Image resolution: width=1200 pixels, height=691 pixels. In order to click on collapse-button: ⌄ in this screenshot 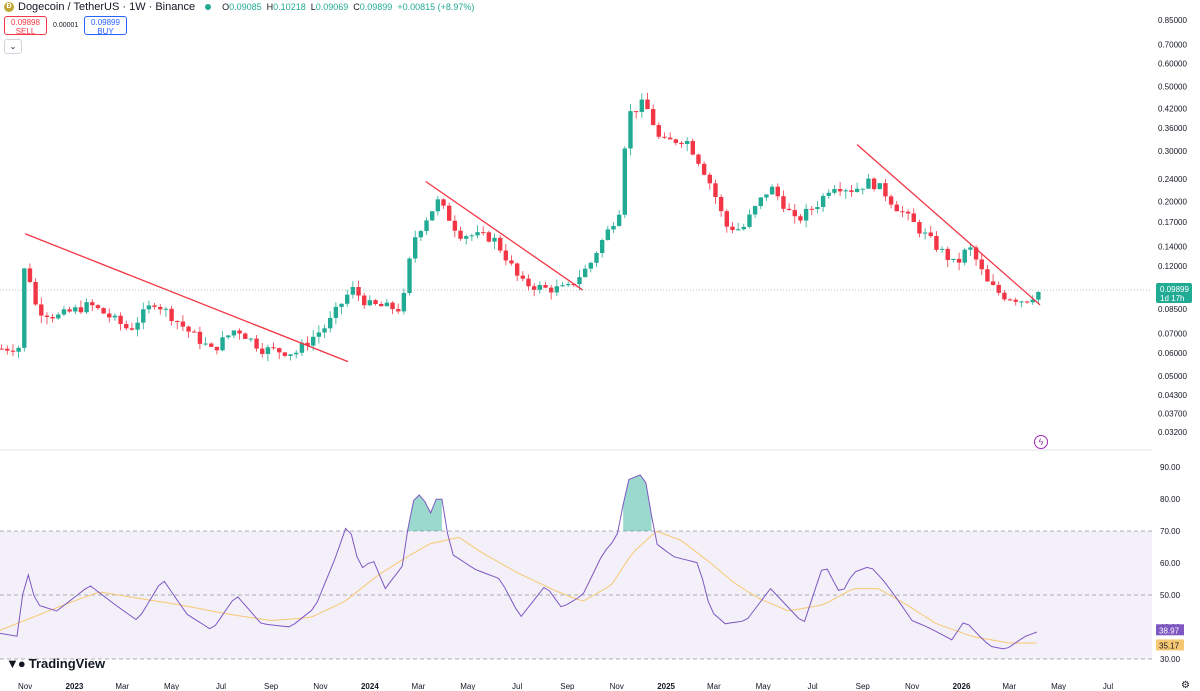, I will do `click(13, 46)`.